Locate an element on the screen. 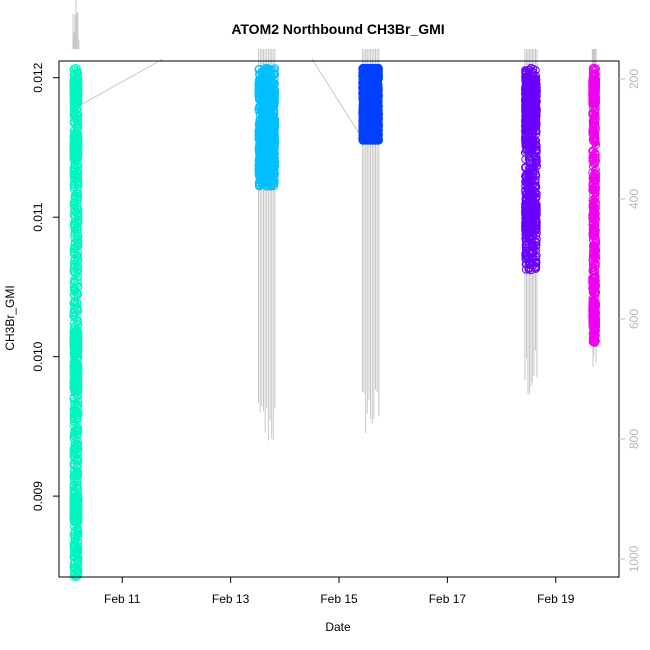 The width and height of the screenshot is (650, 650). y2-tick-label: 400 is located at coordinates (634, 199).